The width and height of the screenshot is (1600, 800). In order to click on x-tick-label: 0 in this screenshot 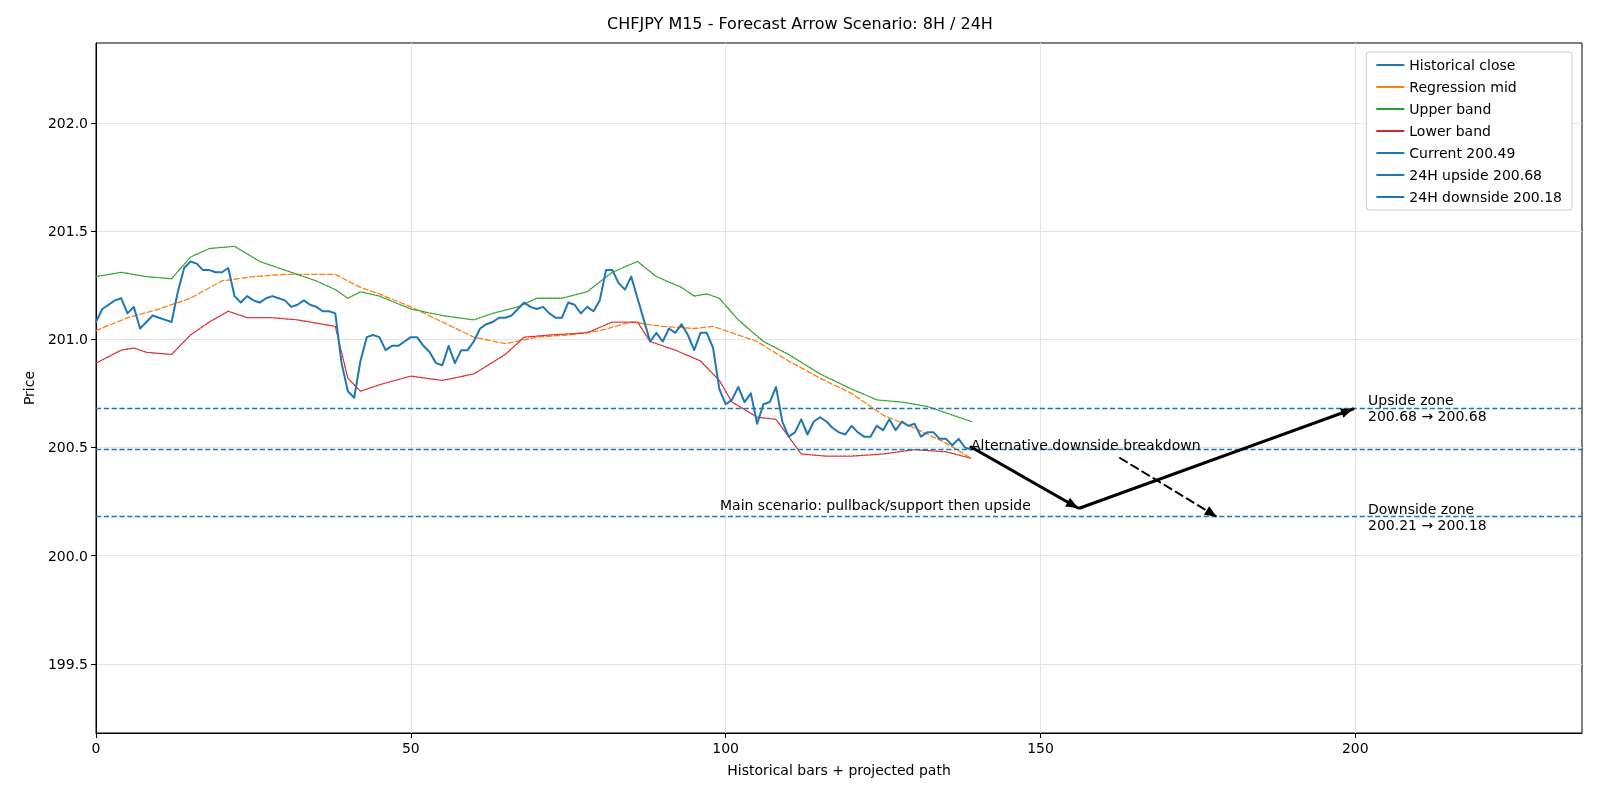, I will do `click(96, 748)`.